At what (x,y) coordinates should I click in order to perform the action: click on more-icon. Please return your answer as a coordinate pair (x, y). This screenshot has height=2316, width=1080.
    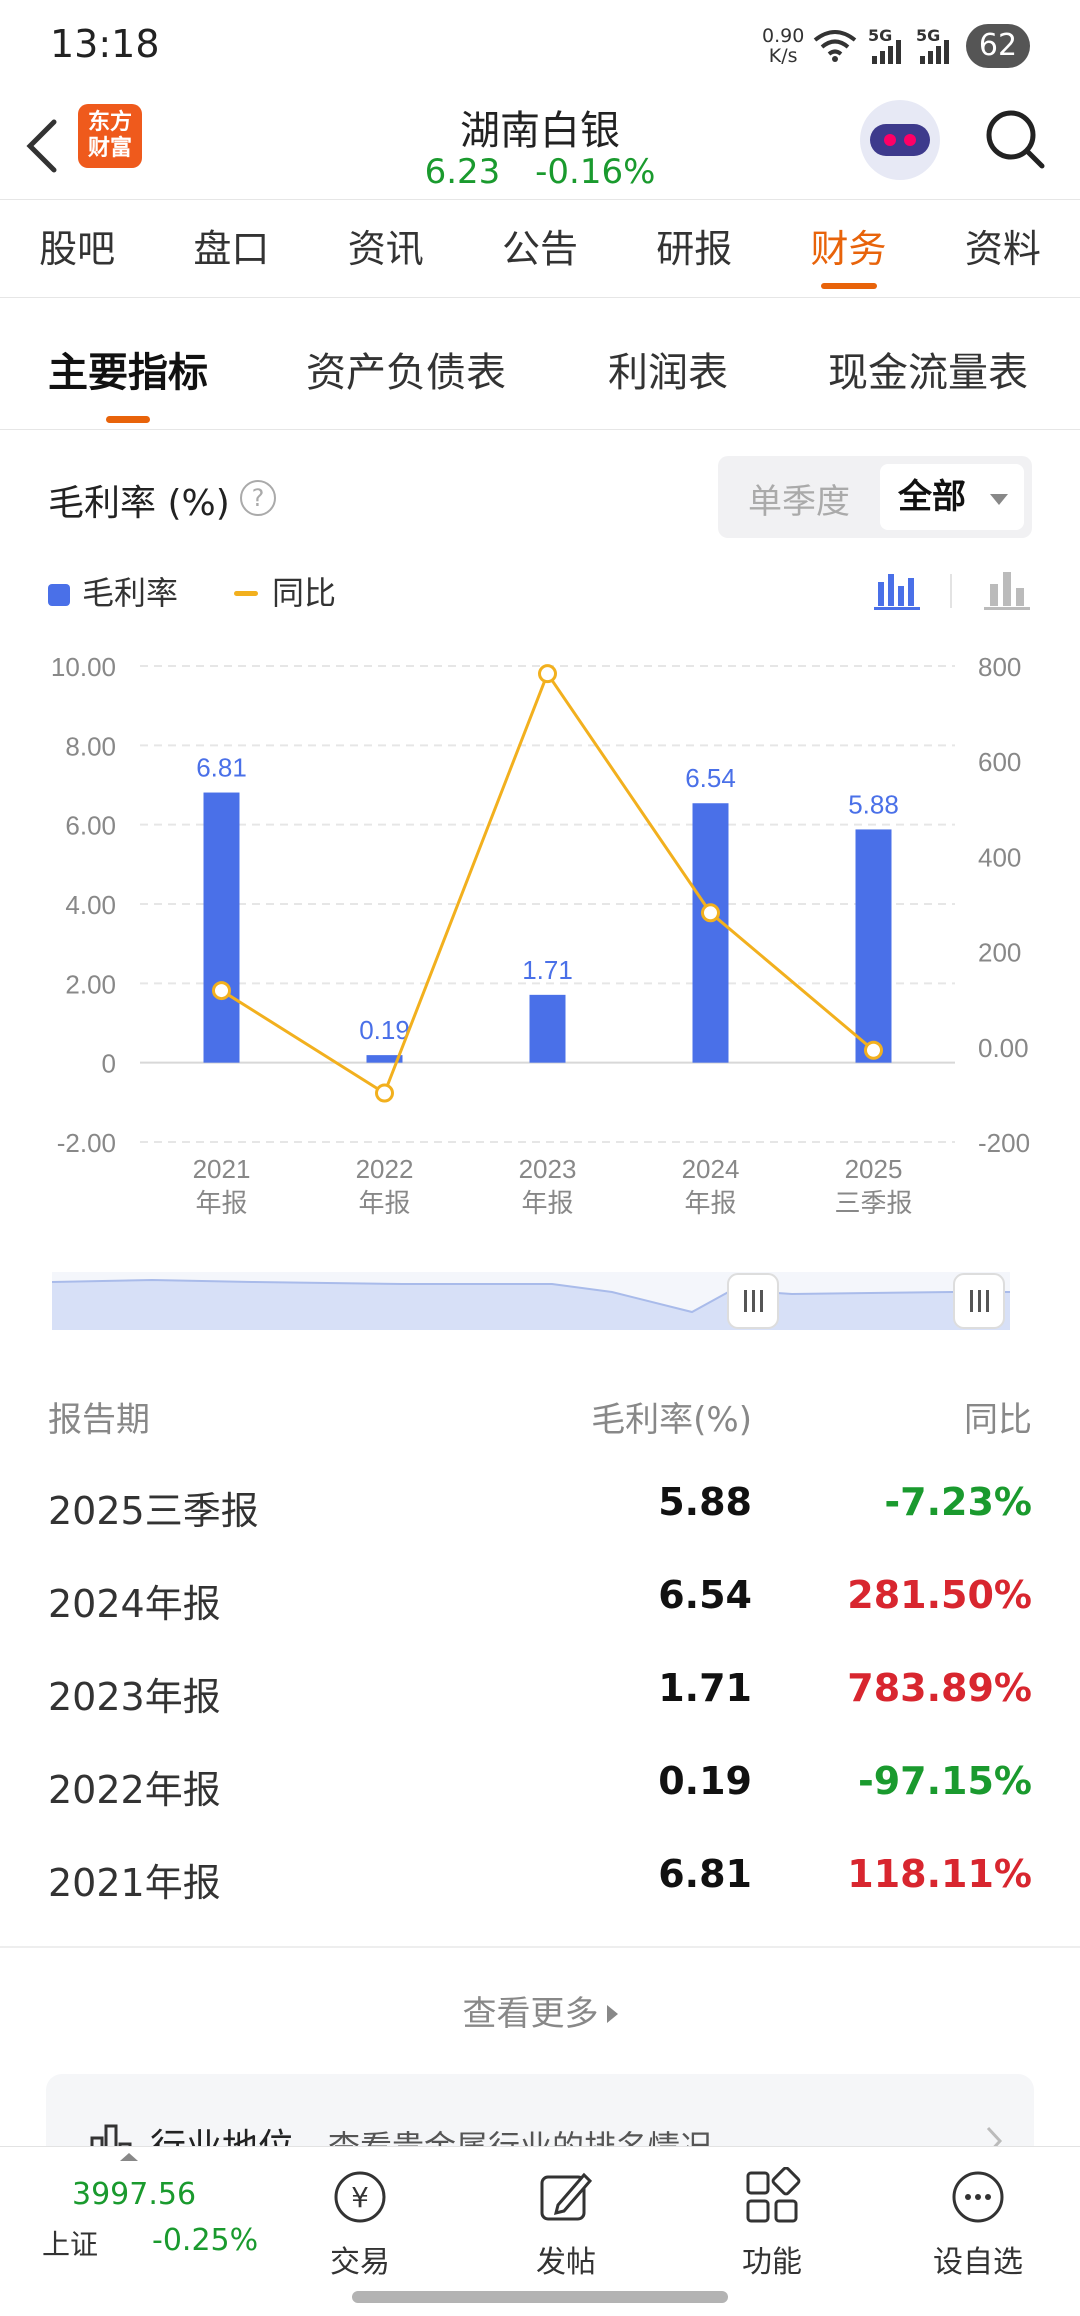
    Looking at the image, I should click on (978, 2197).